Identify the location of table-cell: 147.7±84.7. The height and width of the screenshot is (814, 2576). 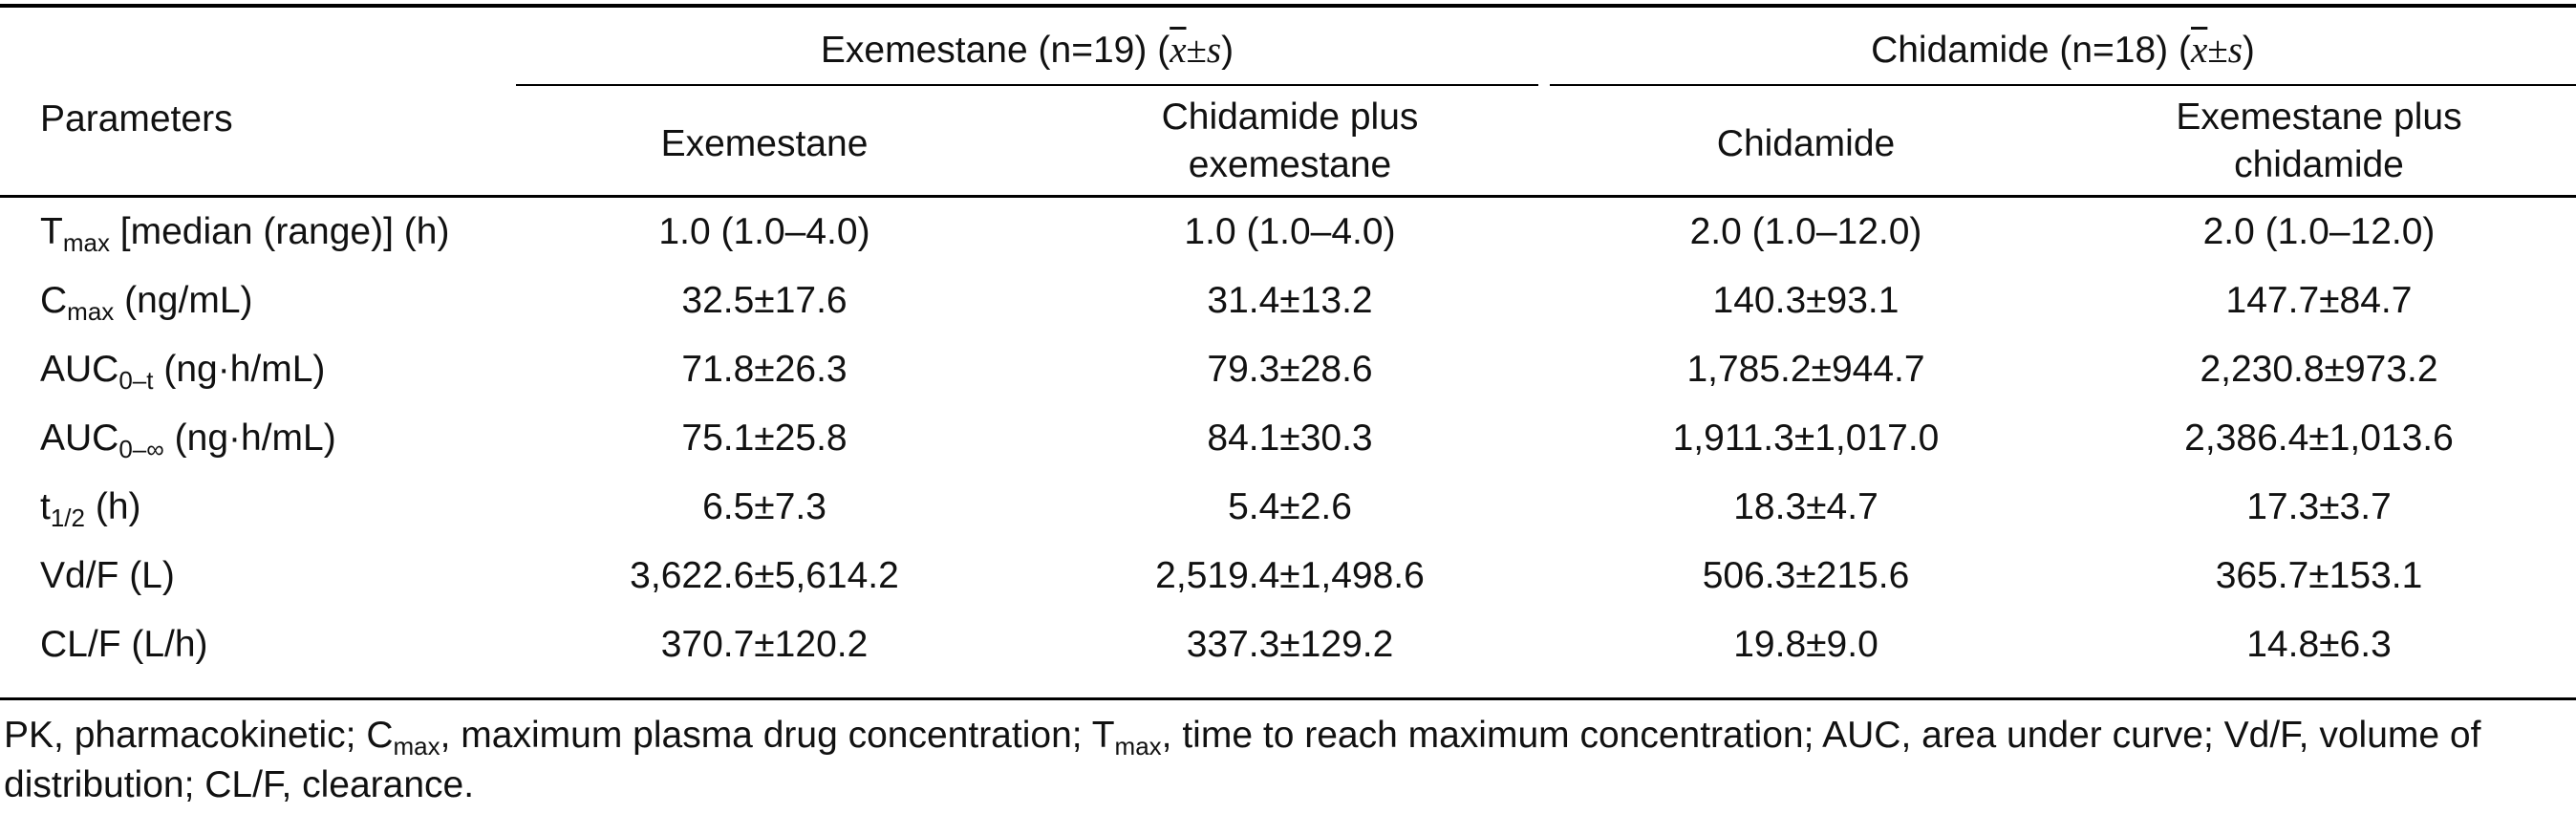
(2319, 301).